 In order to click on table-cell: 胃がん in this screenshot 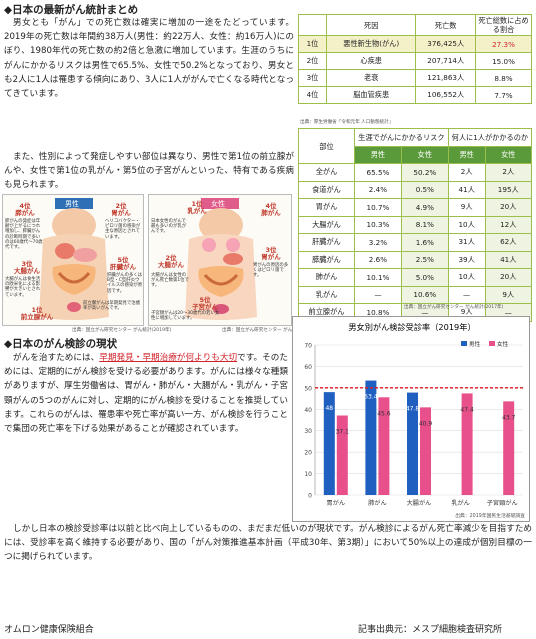, I will do `click(326, 207)`.